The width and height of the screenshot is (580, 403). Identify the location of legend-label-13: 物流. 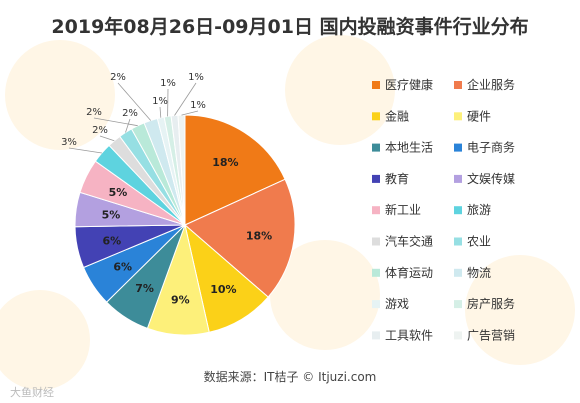
(479, 273).